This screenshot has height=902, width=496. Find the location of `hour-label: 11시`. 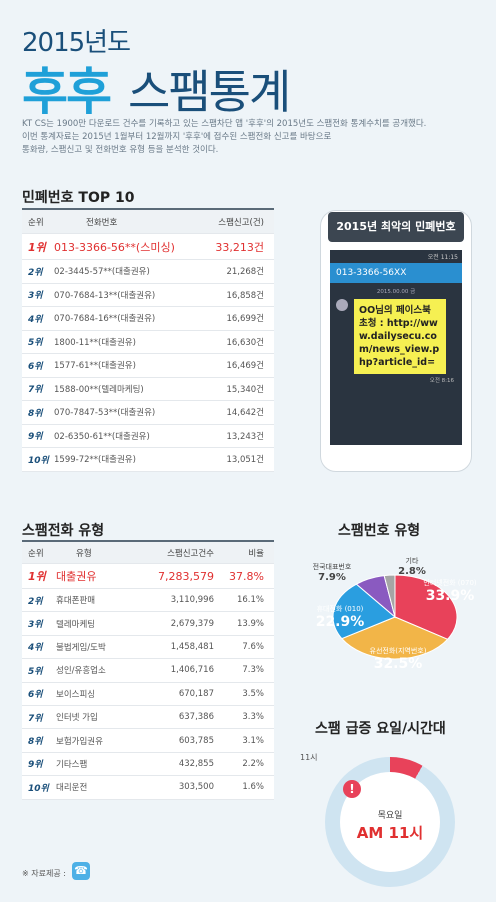

hour-label: 11시 is located at coordinates (309, 757).